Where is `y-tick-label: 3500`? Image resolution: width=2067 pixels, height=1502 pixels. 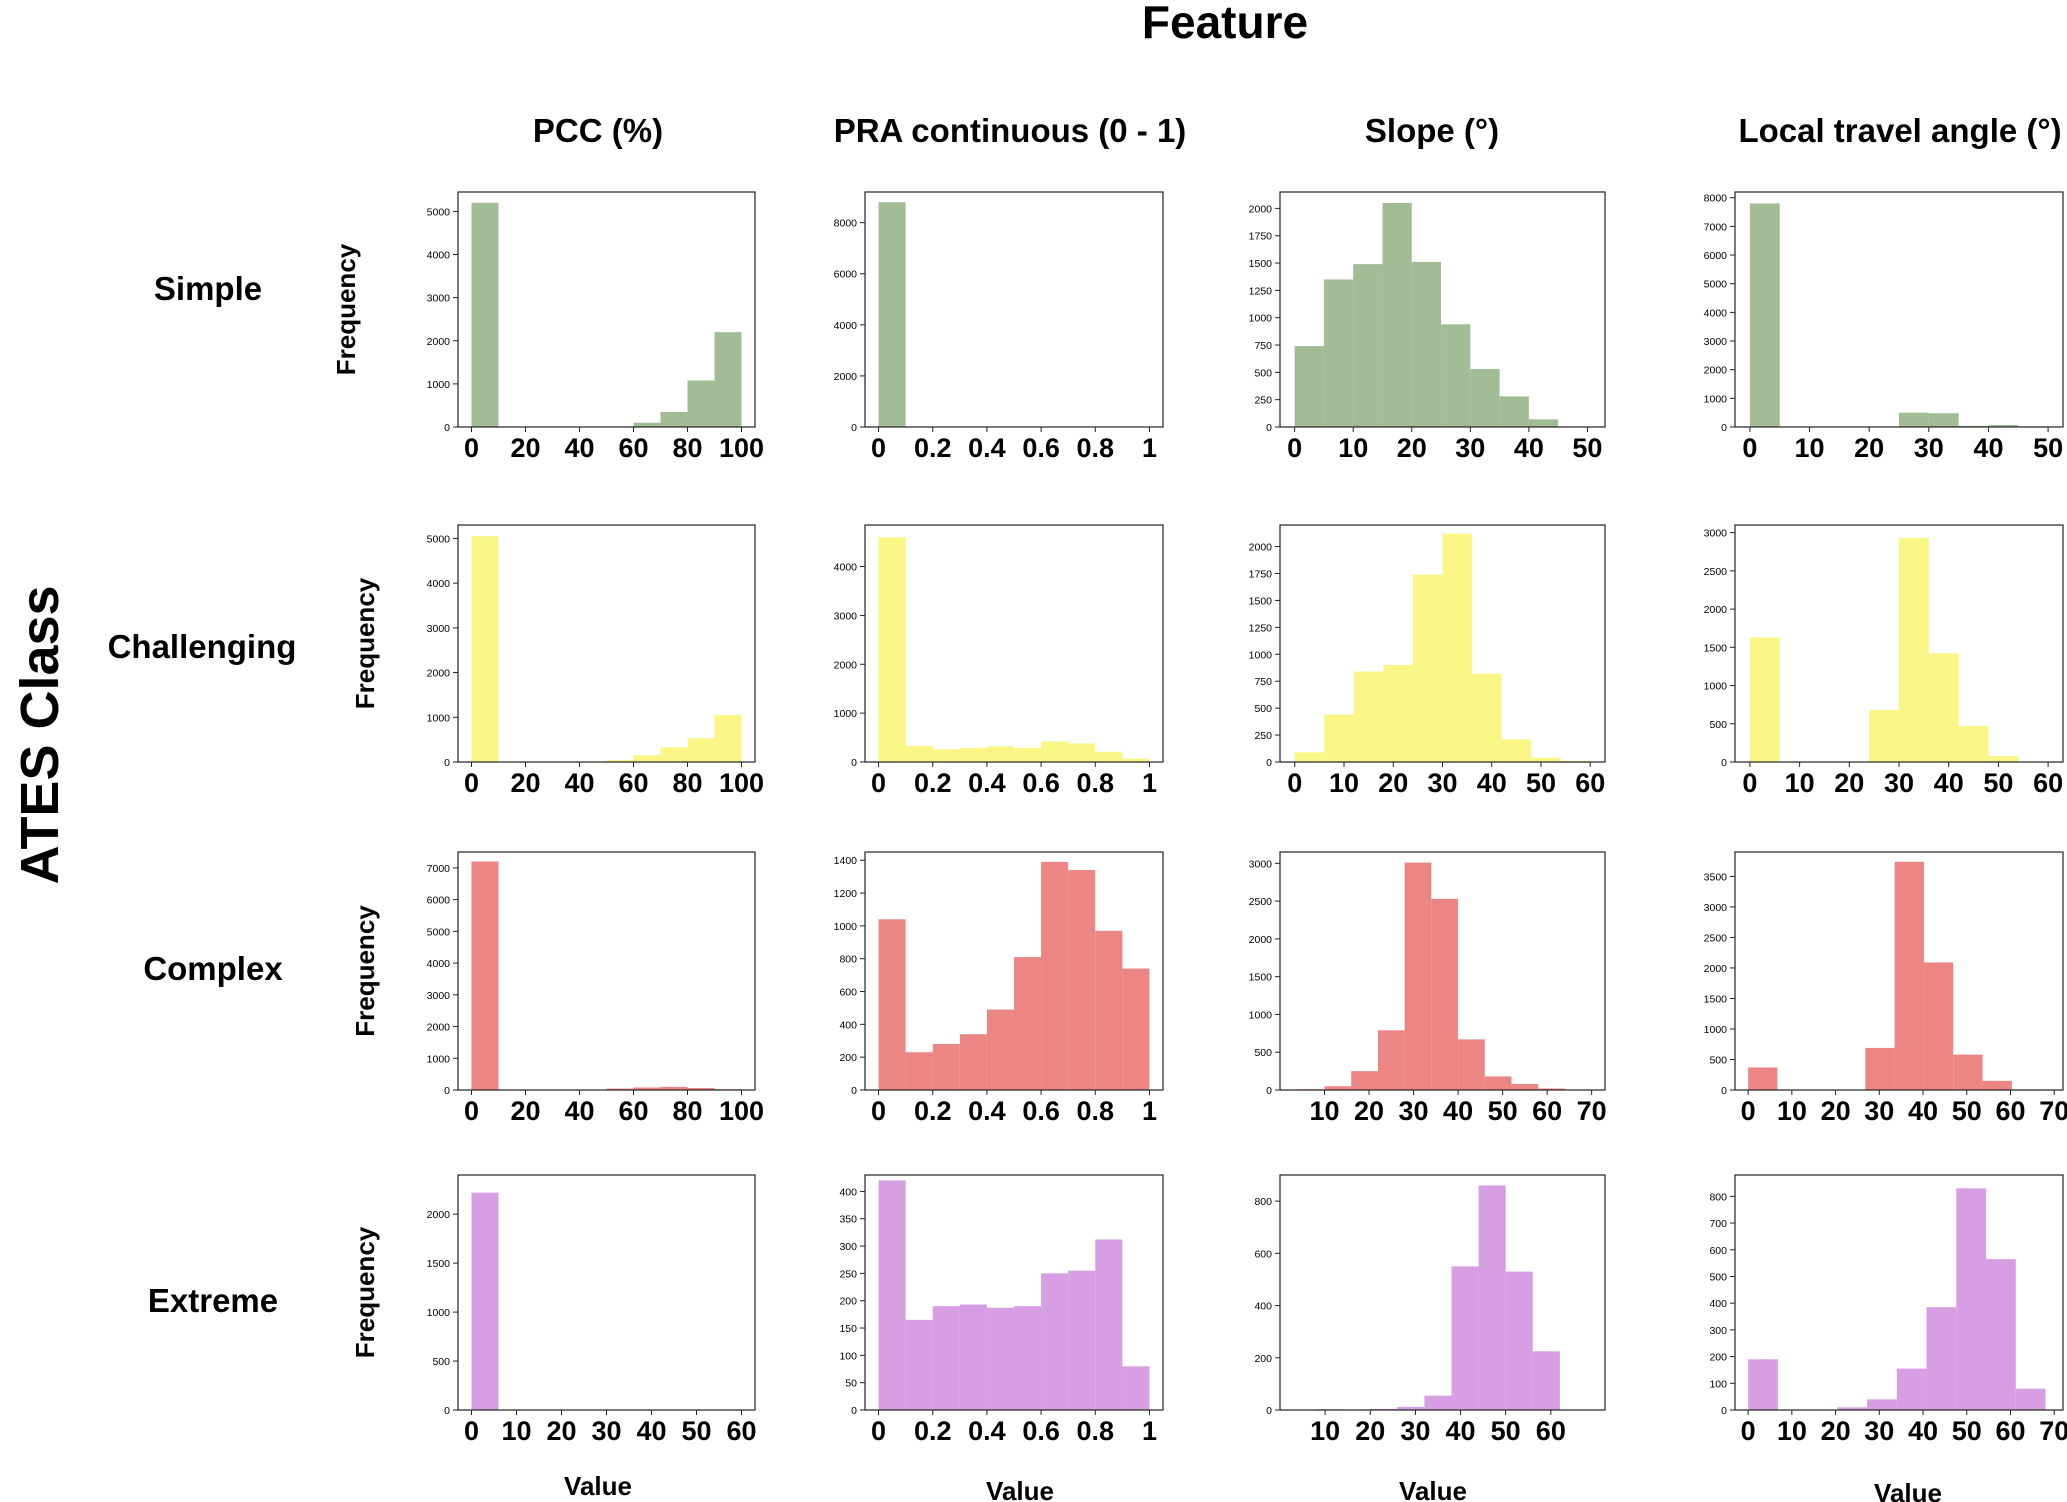 y-tick-label: 3500 is located at coordinates (1716, 877).